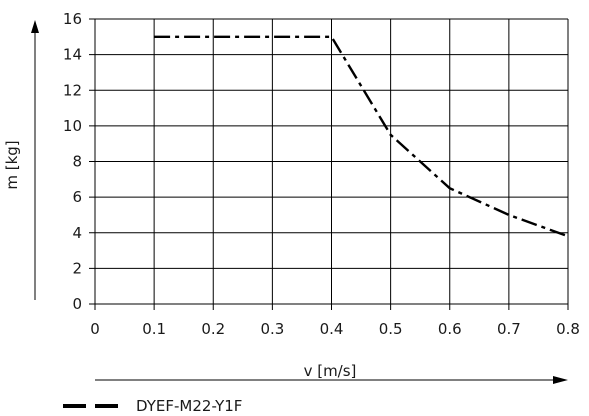  I want to click on y-tick-label: 10, so click(72, 126).